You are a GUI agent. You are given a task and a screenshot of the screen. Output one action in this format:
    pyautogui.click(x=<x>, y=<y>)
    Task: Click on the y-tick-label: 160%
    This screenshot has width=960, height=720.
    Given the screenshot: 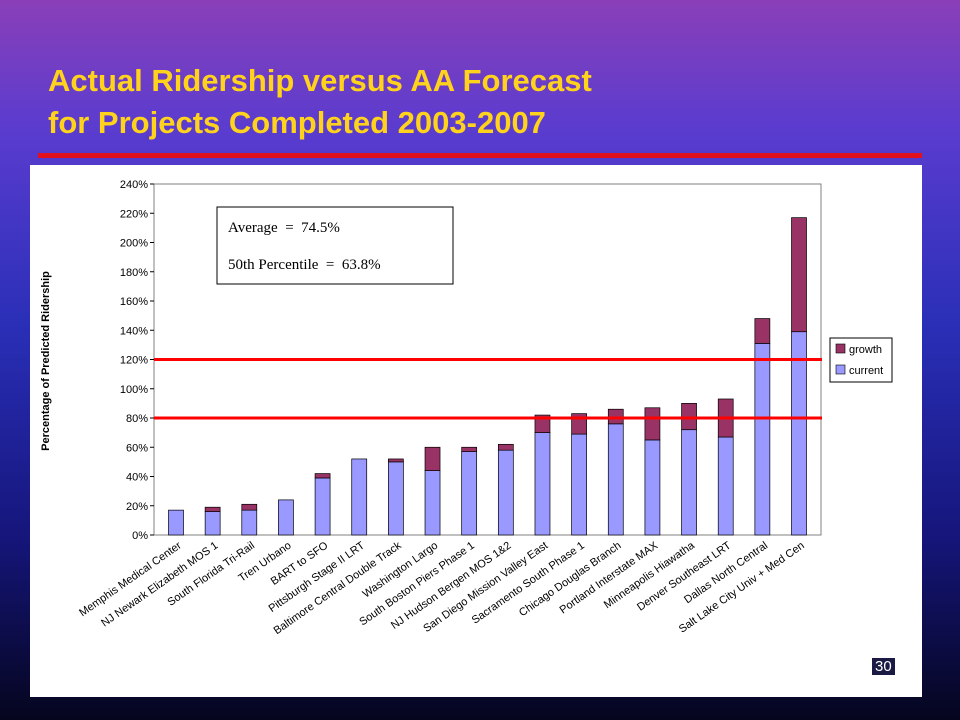 What is the action you would take?
    pyautogui.click(x=134, y=302)
    